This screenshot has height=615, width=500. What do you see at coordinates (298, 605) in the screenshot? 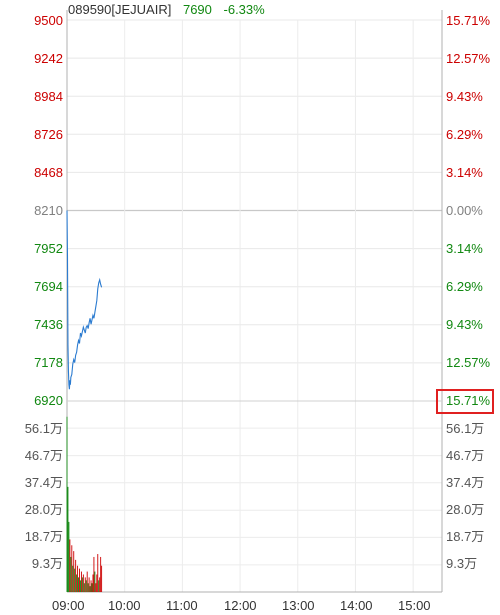
I see `time-tick: 13:00` at bounding box center [298, 605].